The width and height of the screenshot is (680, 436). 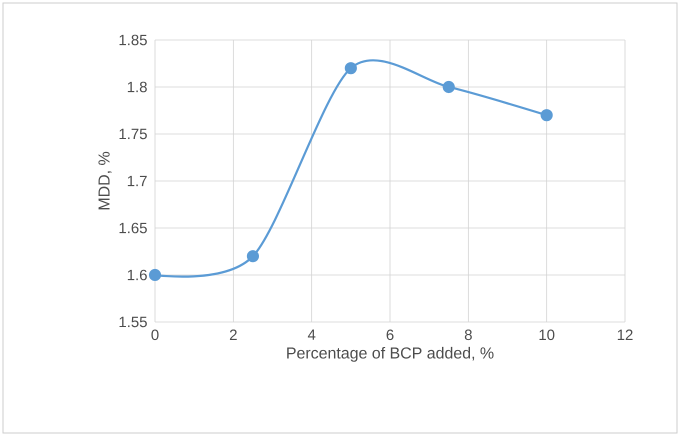 I want to click on y-tick-label: 1.6, so click(x=137, y=275).